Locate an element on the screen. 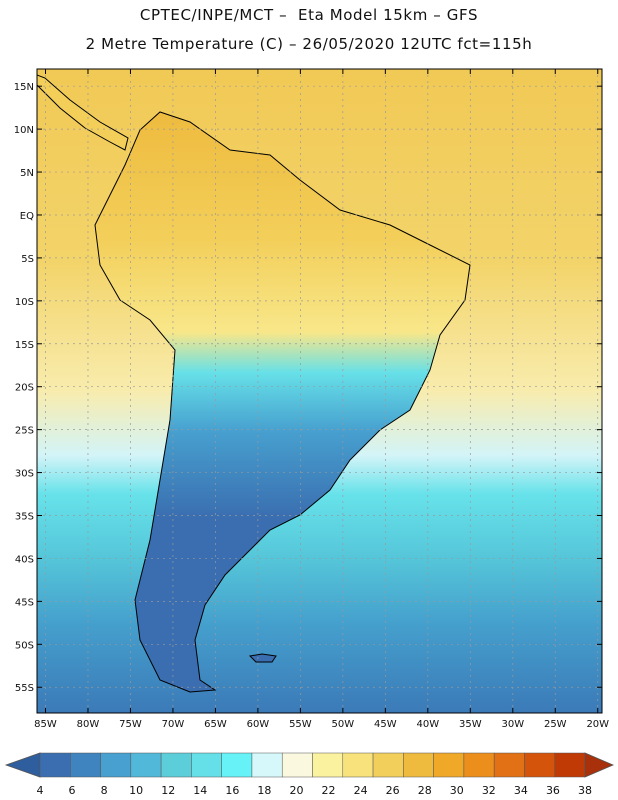 The width and height of the screenshot is (618, 800). lat-label: 45S is located at coordinates (24, 602).